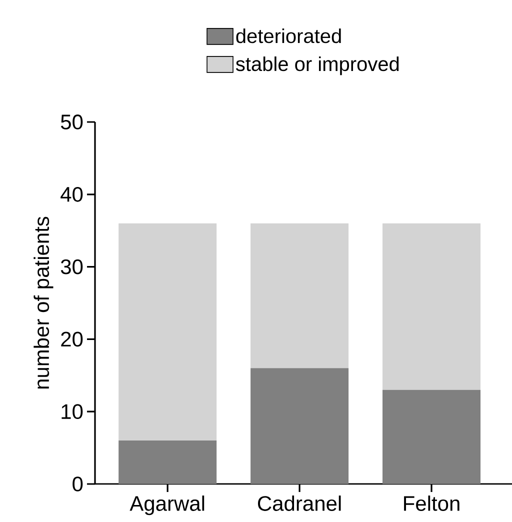 The width and height of the screenshot is (512, 522). Describe the element at coordinates (71, 266) in the screenshot. I see `y-tick-label: 30` at that location.